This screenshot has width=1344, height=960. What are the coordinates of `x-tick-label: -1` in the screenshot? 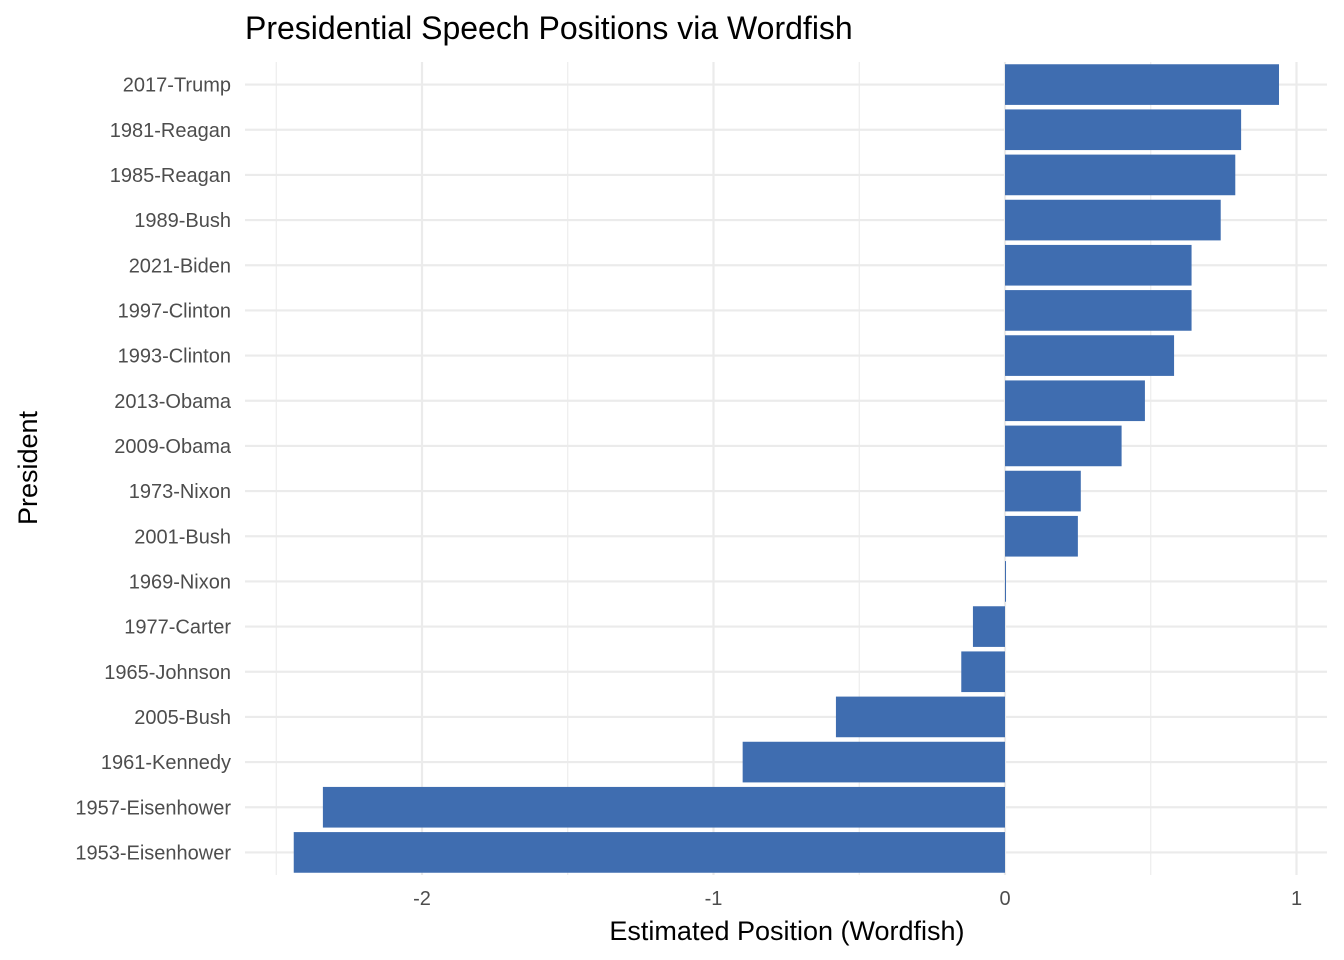 It's located at (714, 899).